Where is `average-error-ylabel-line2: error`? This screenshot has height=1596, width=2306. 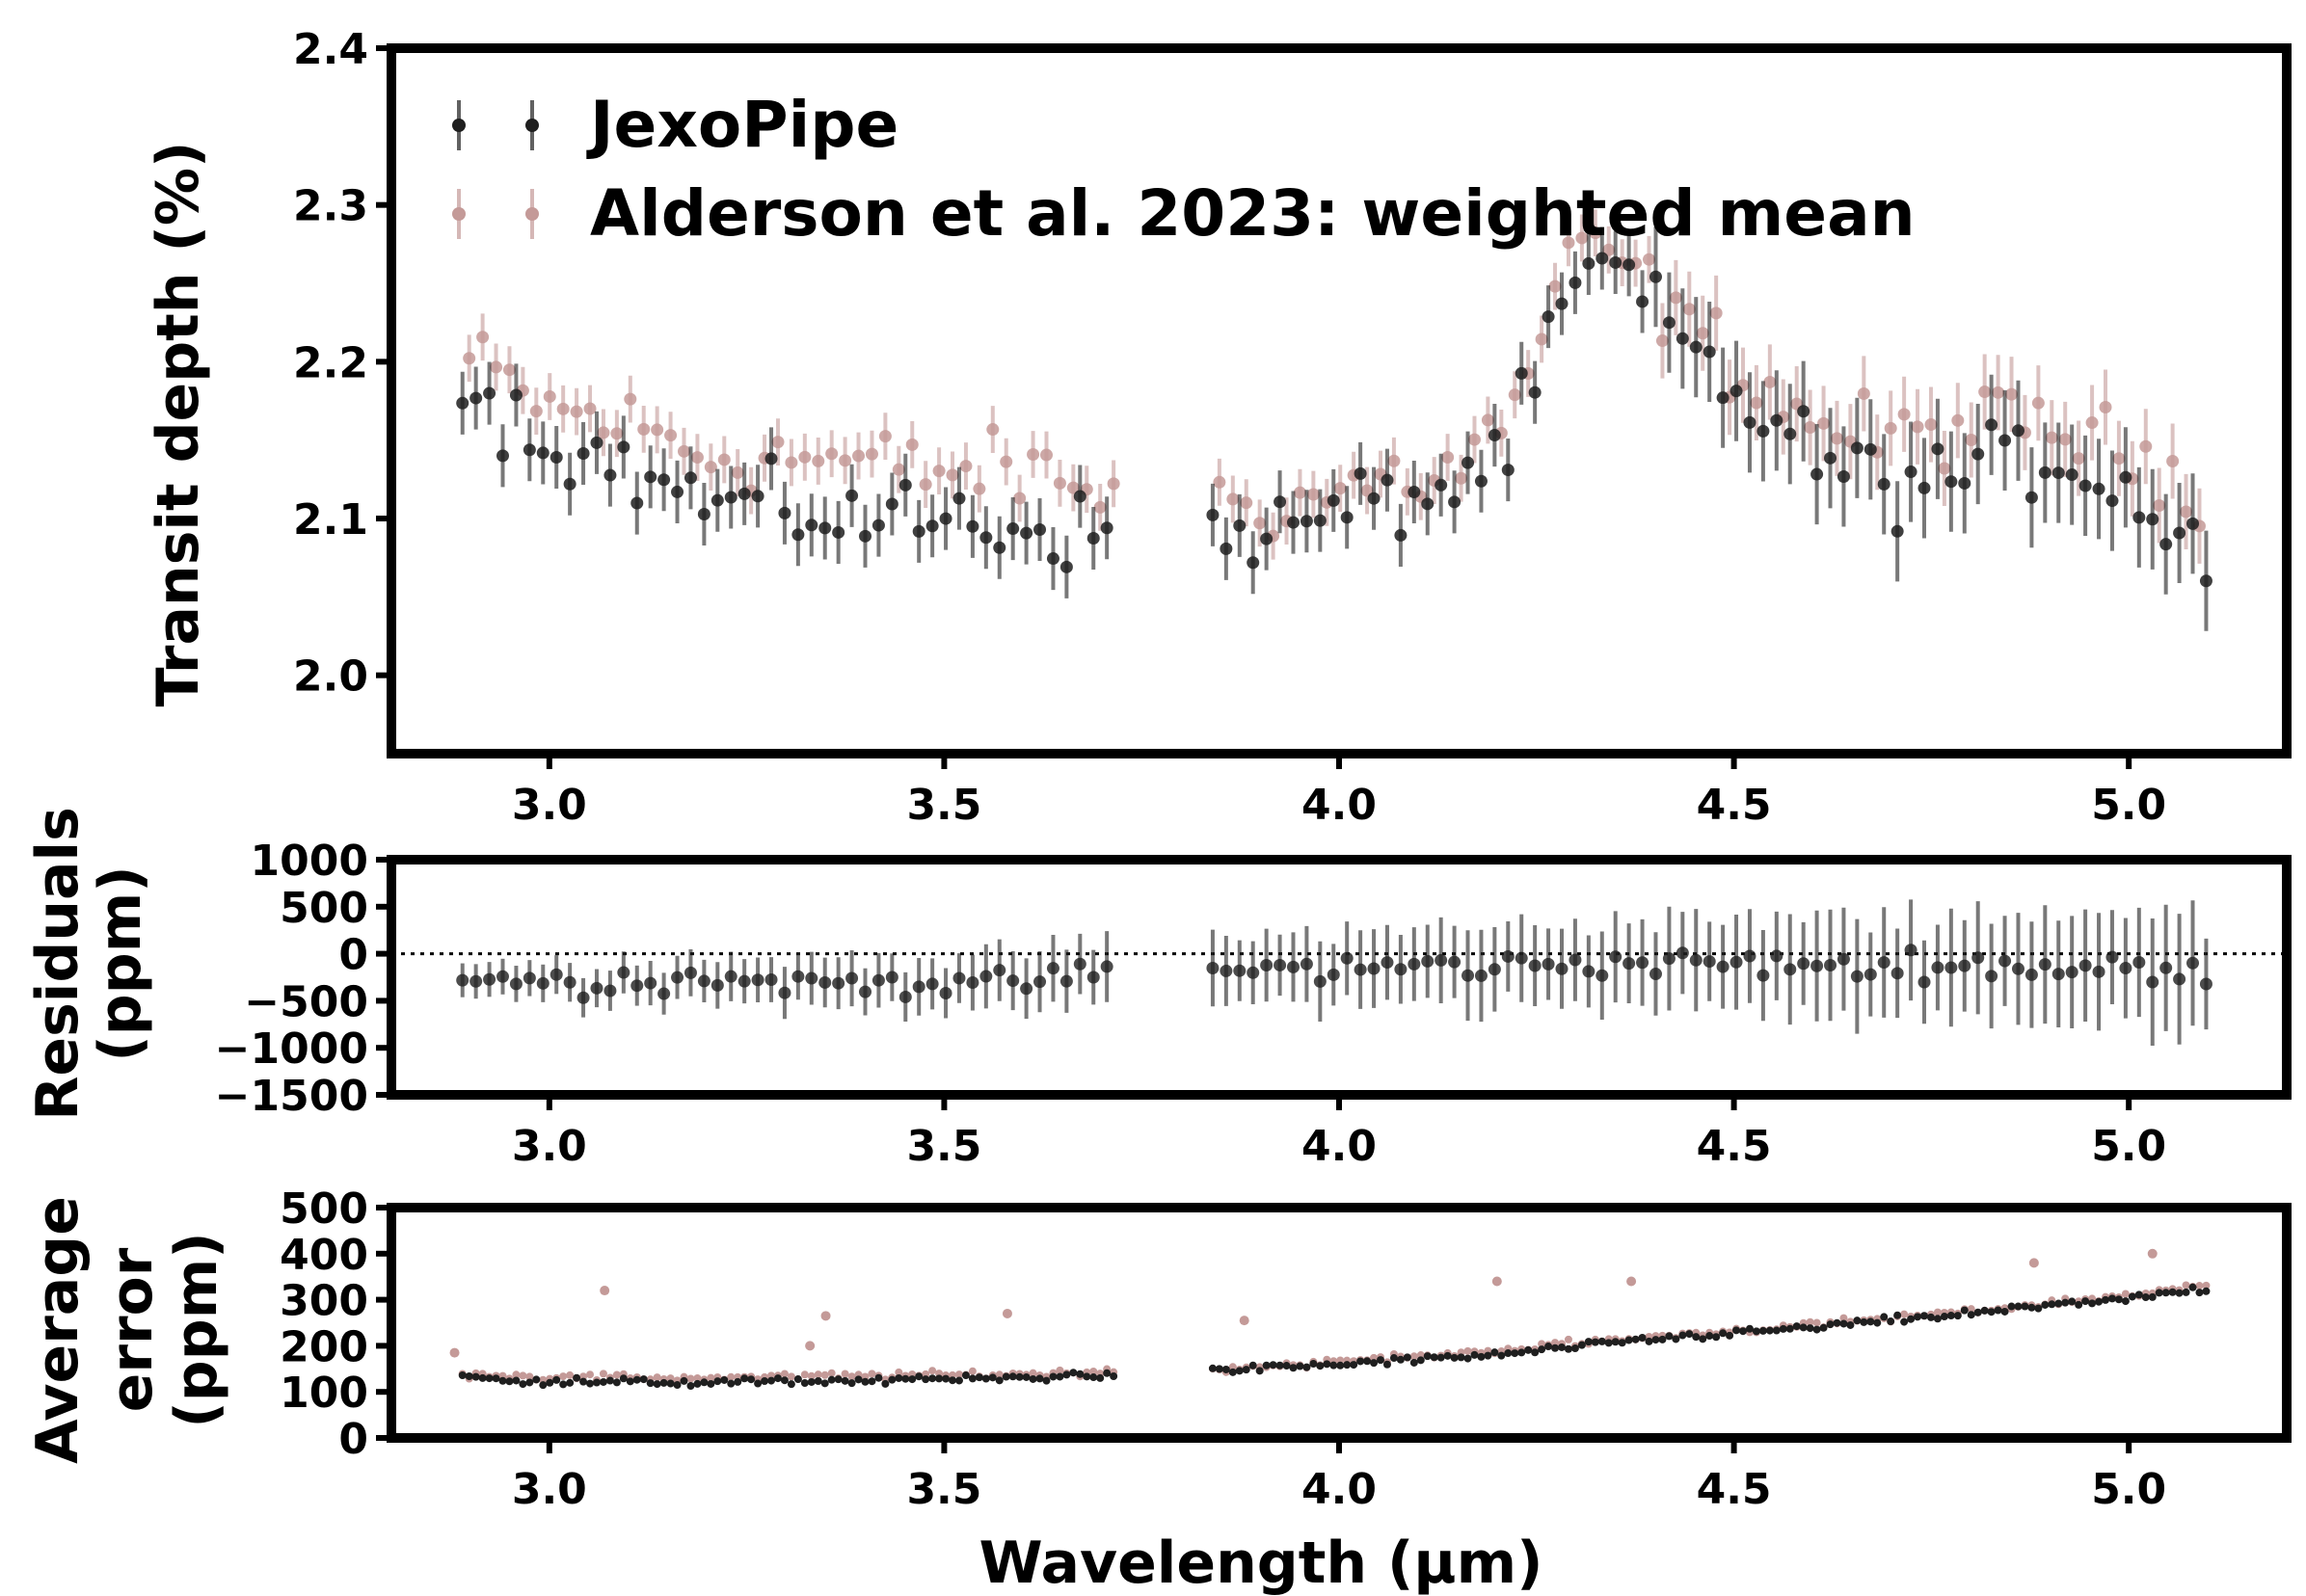 average-error-ylabel-line2: error is located at coordinates (132, 1329).